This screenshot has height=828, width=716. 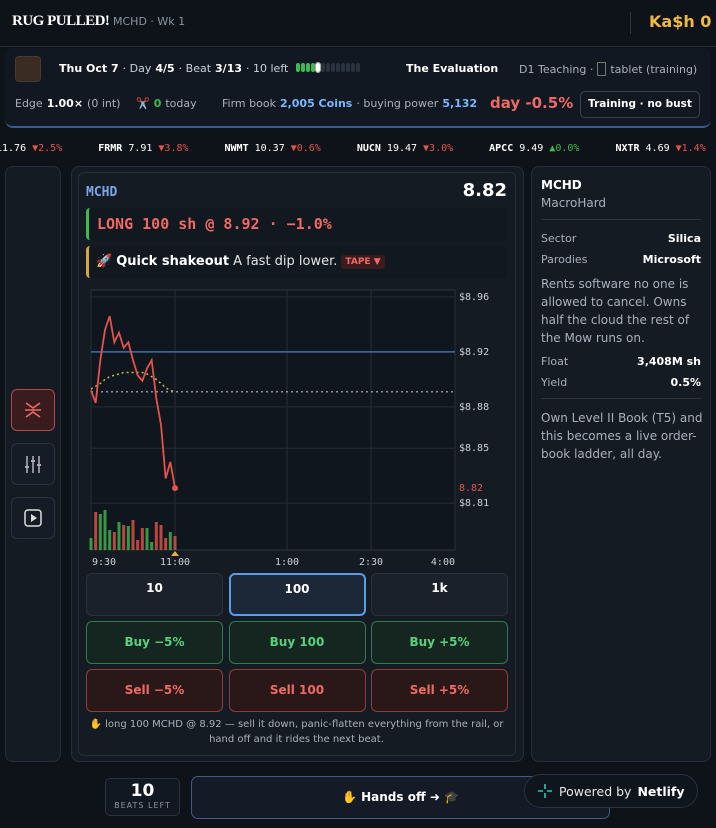 I want to click on buy-button: Buy 100, so click(x=297, y=642).